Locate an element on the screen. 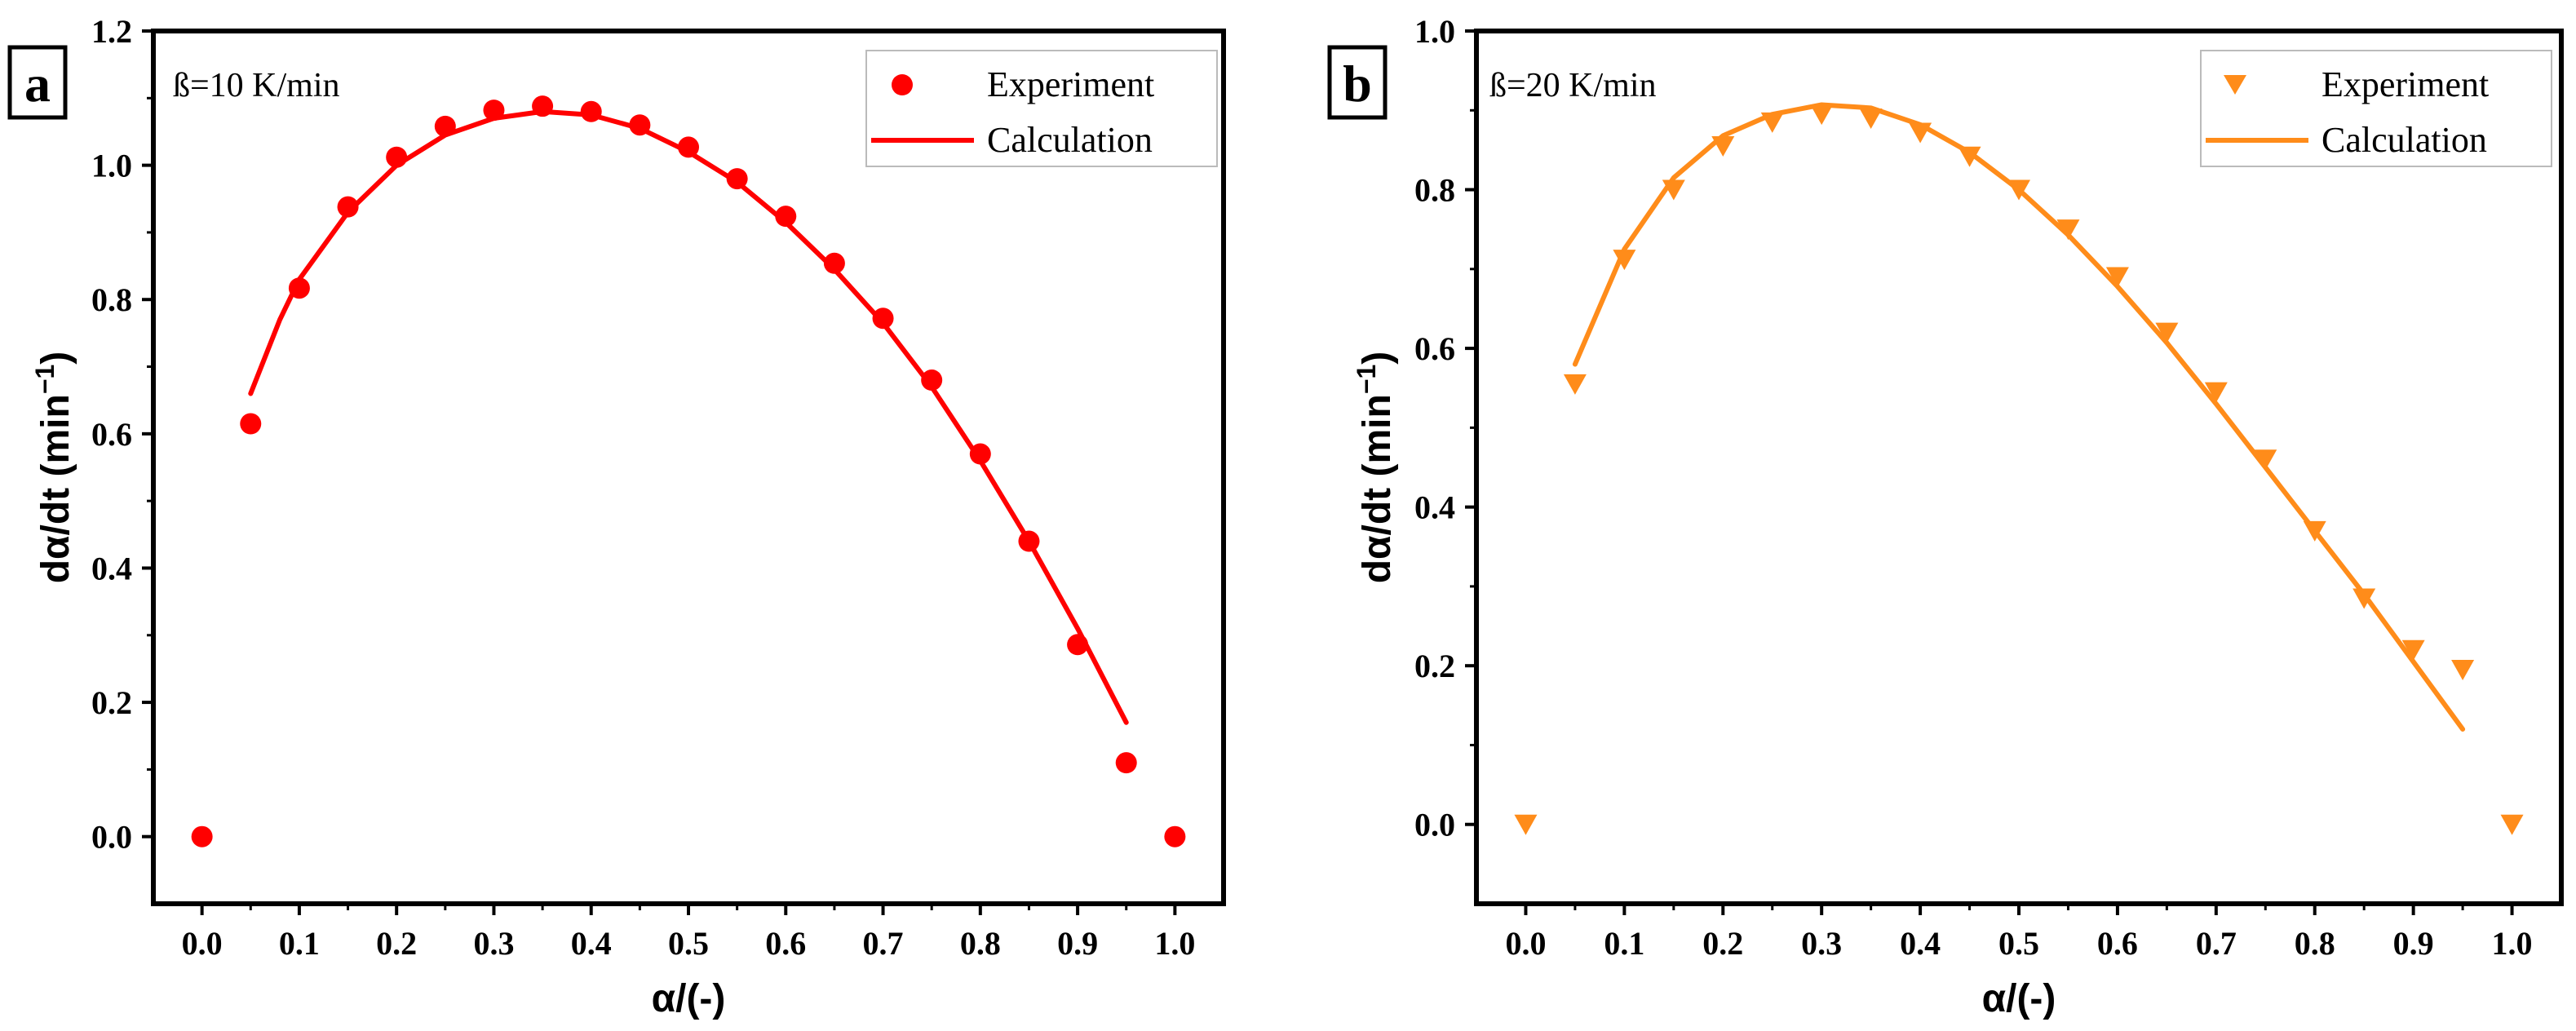 This screenshot has height=1031, width=2576. panel-b-y-axis-label-main: dα/dt (min is located at coordinates (1377, 489).